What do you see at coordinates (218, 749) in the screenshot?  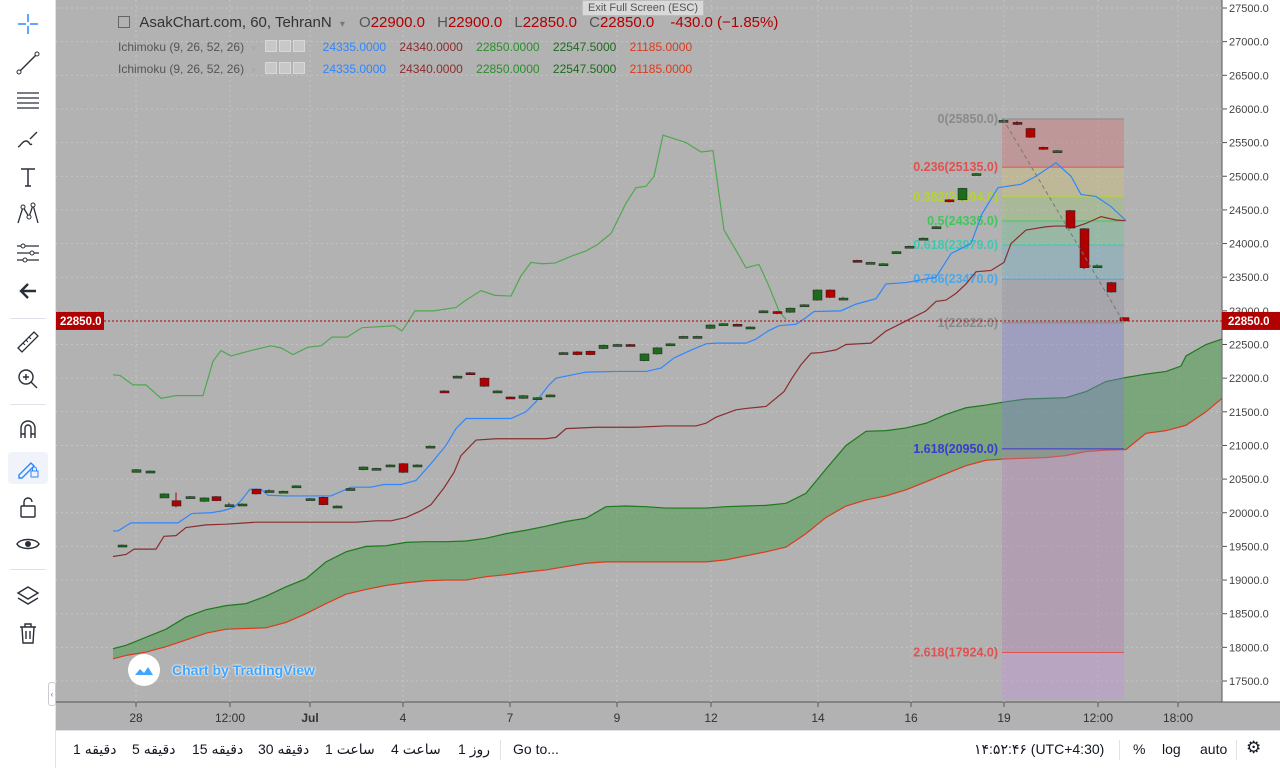 I see `interval-15m: 15 دقیقه` at bounding box center [218, 749].